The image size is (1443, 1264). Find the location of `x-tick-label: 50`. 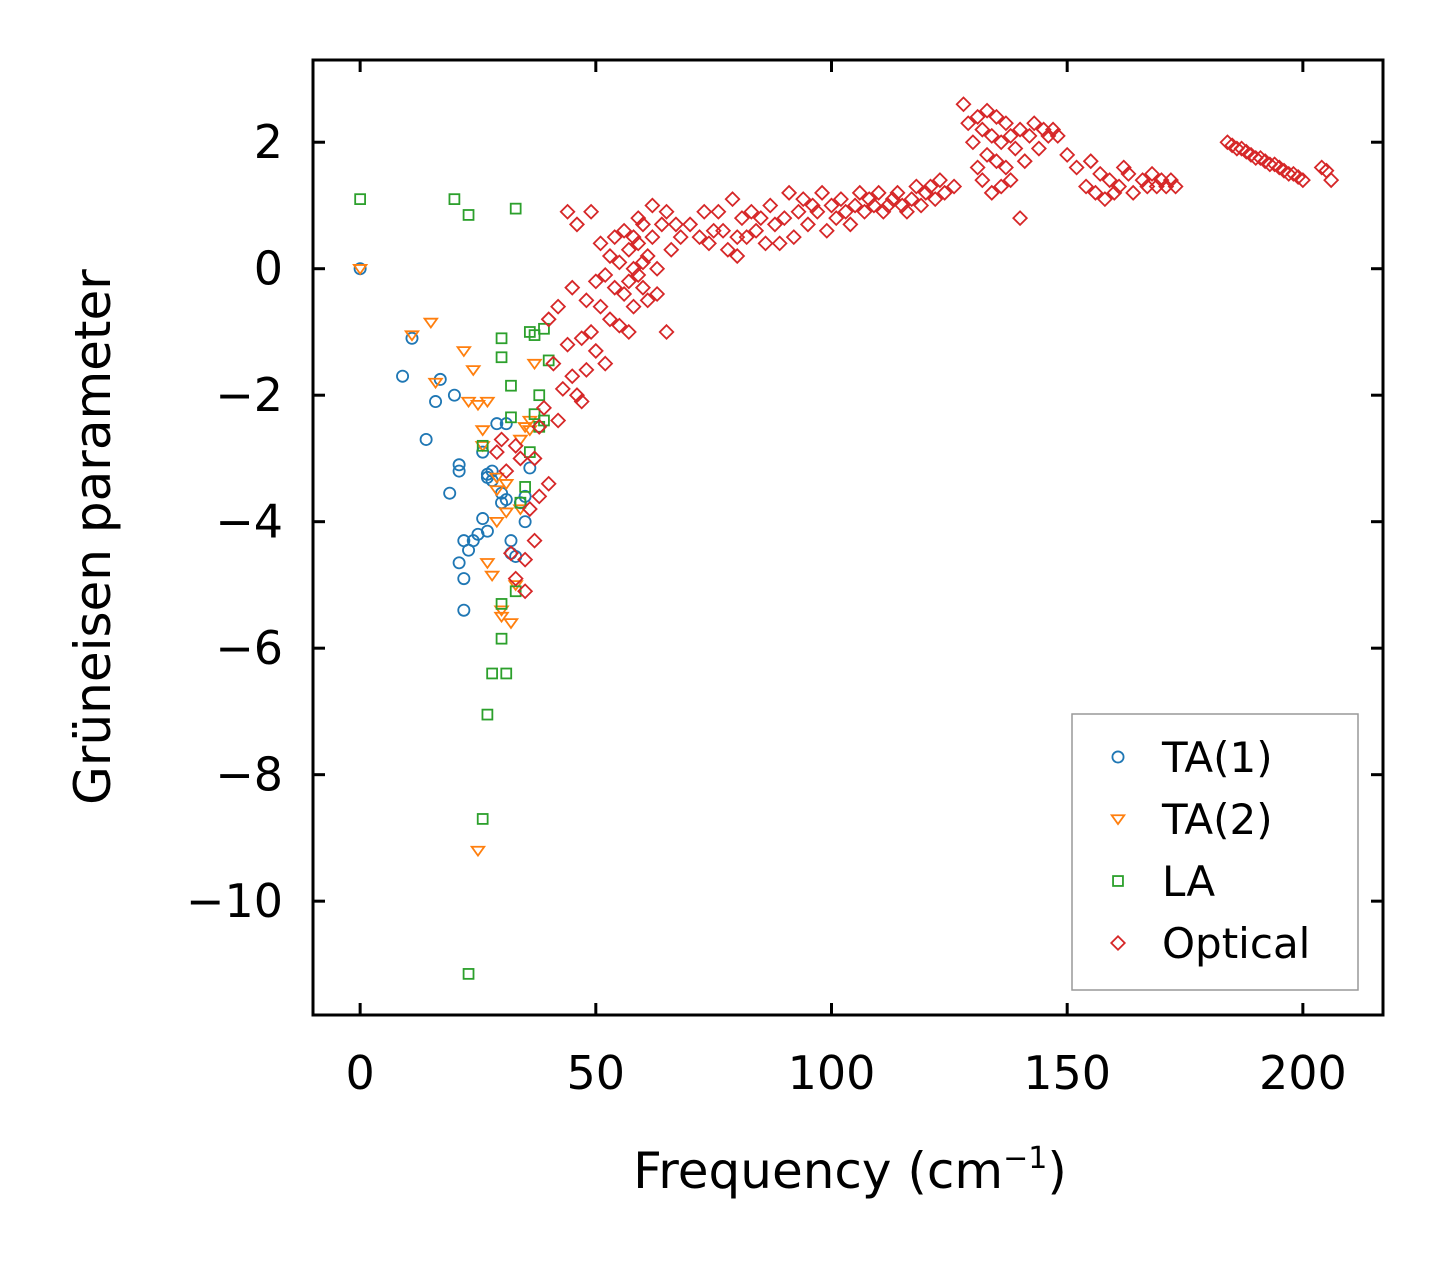

x-tick-label: 50 is located at coordinates (596, 1073).